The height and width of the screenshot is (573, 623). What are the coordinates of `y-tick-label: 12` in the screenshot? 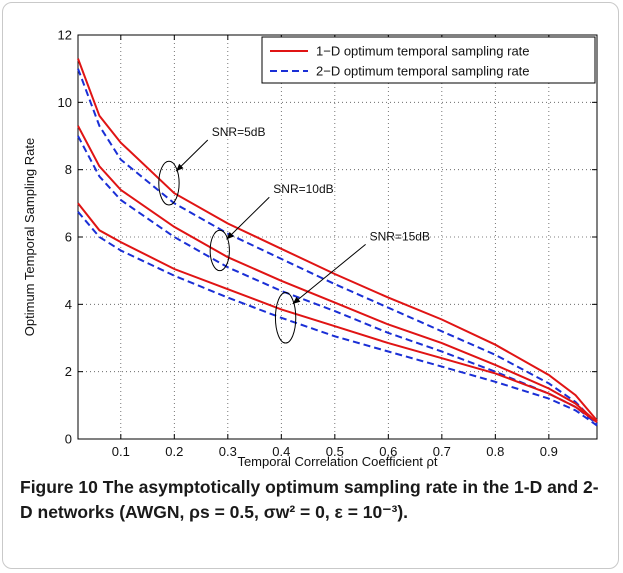 It's located at (65, 35).